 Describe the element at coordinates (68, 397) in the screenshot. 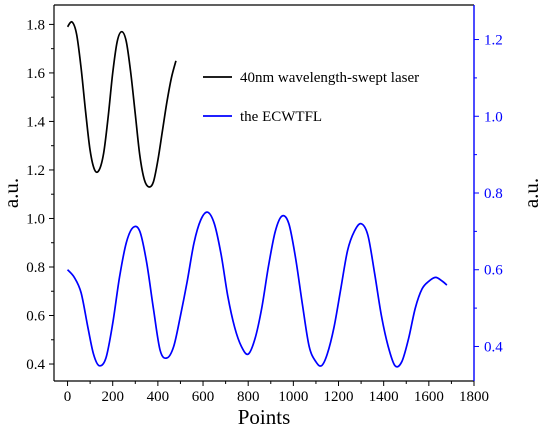

I see `x-tick-label: 0` at that location.